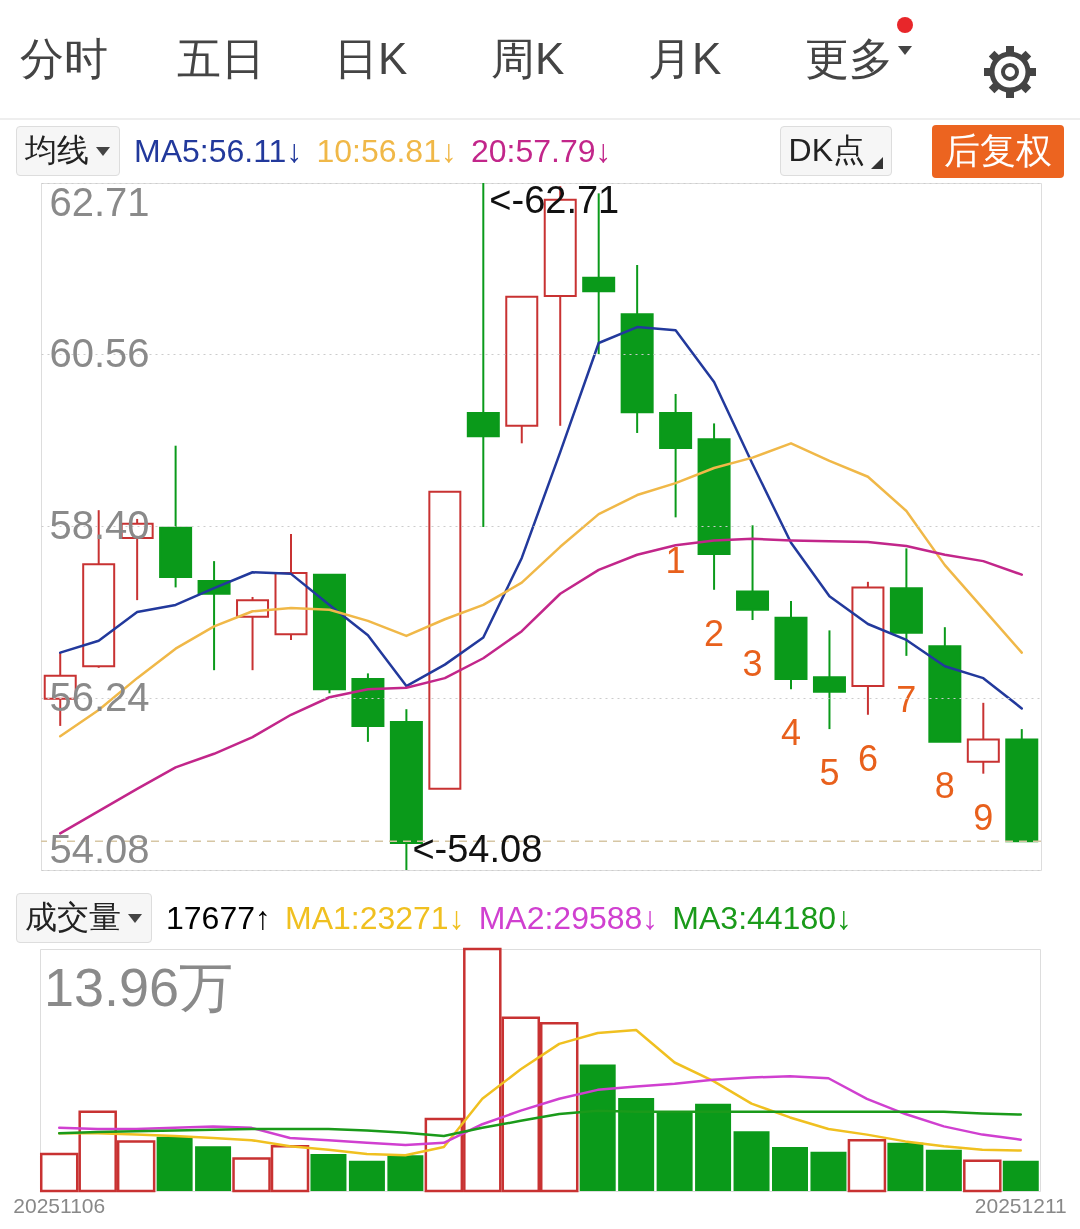 Image resolution: width=1080 pixels, height=1229 pixels. What do you see at coordinates (371, 58) in the screenshot?
I see `text: 日K` at bounding box center [371, 58].